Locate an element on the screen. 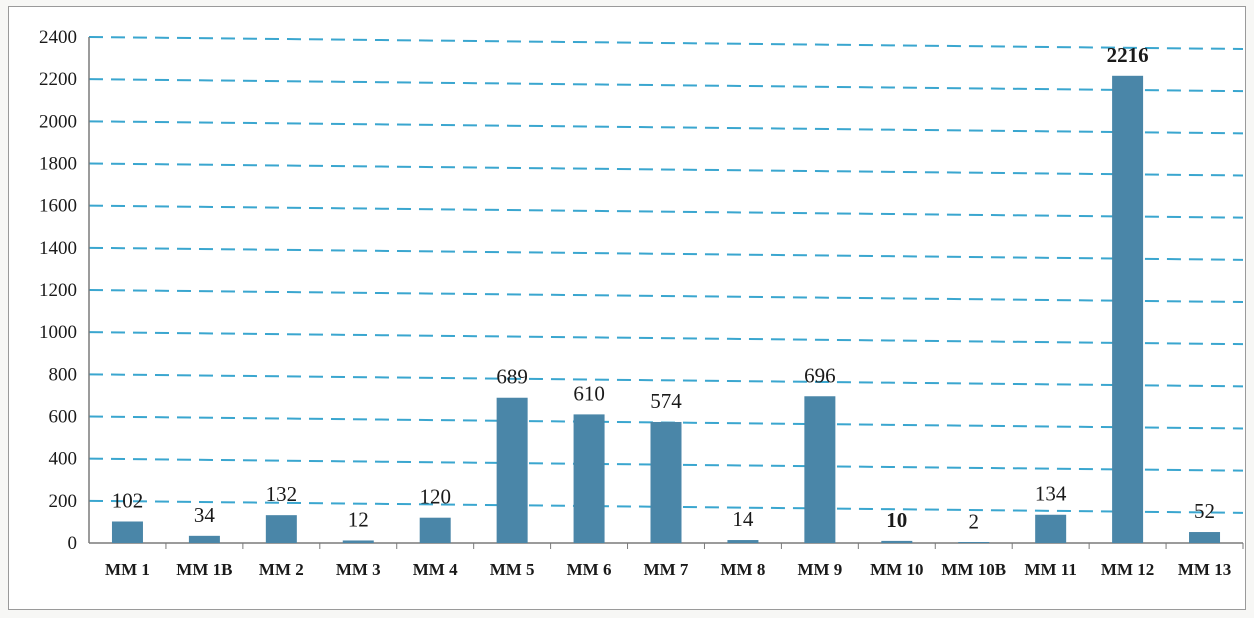 Image resolution: width=1254 pixels, height=618 pixels. x-category-label: MM 8 is located at coordinates (743, 569).